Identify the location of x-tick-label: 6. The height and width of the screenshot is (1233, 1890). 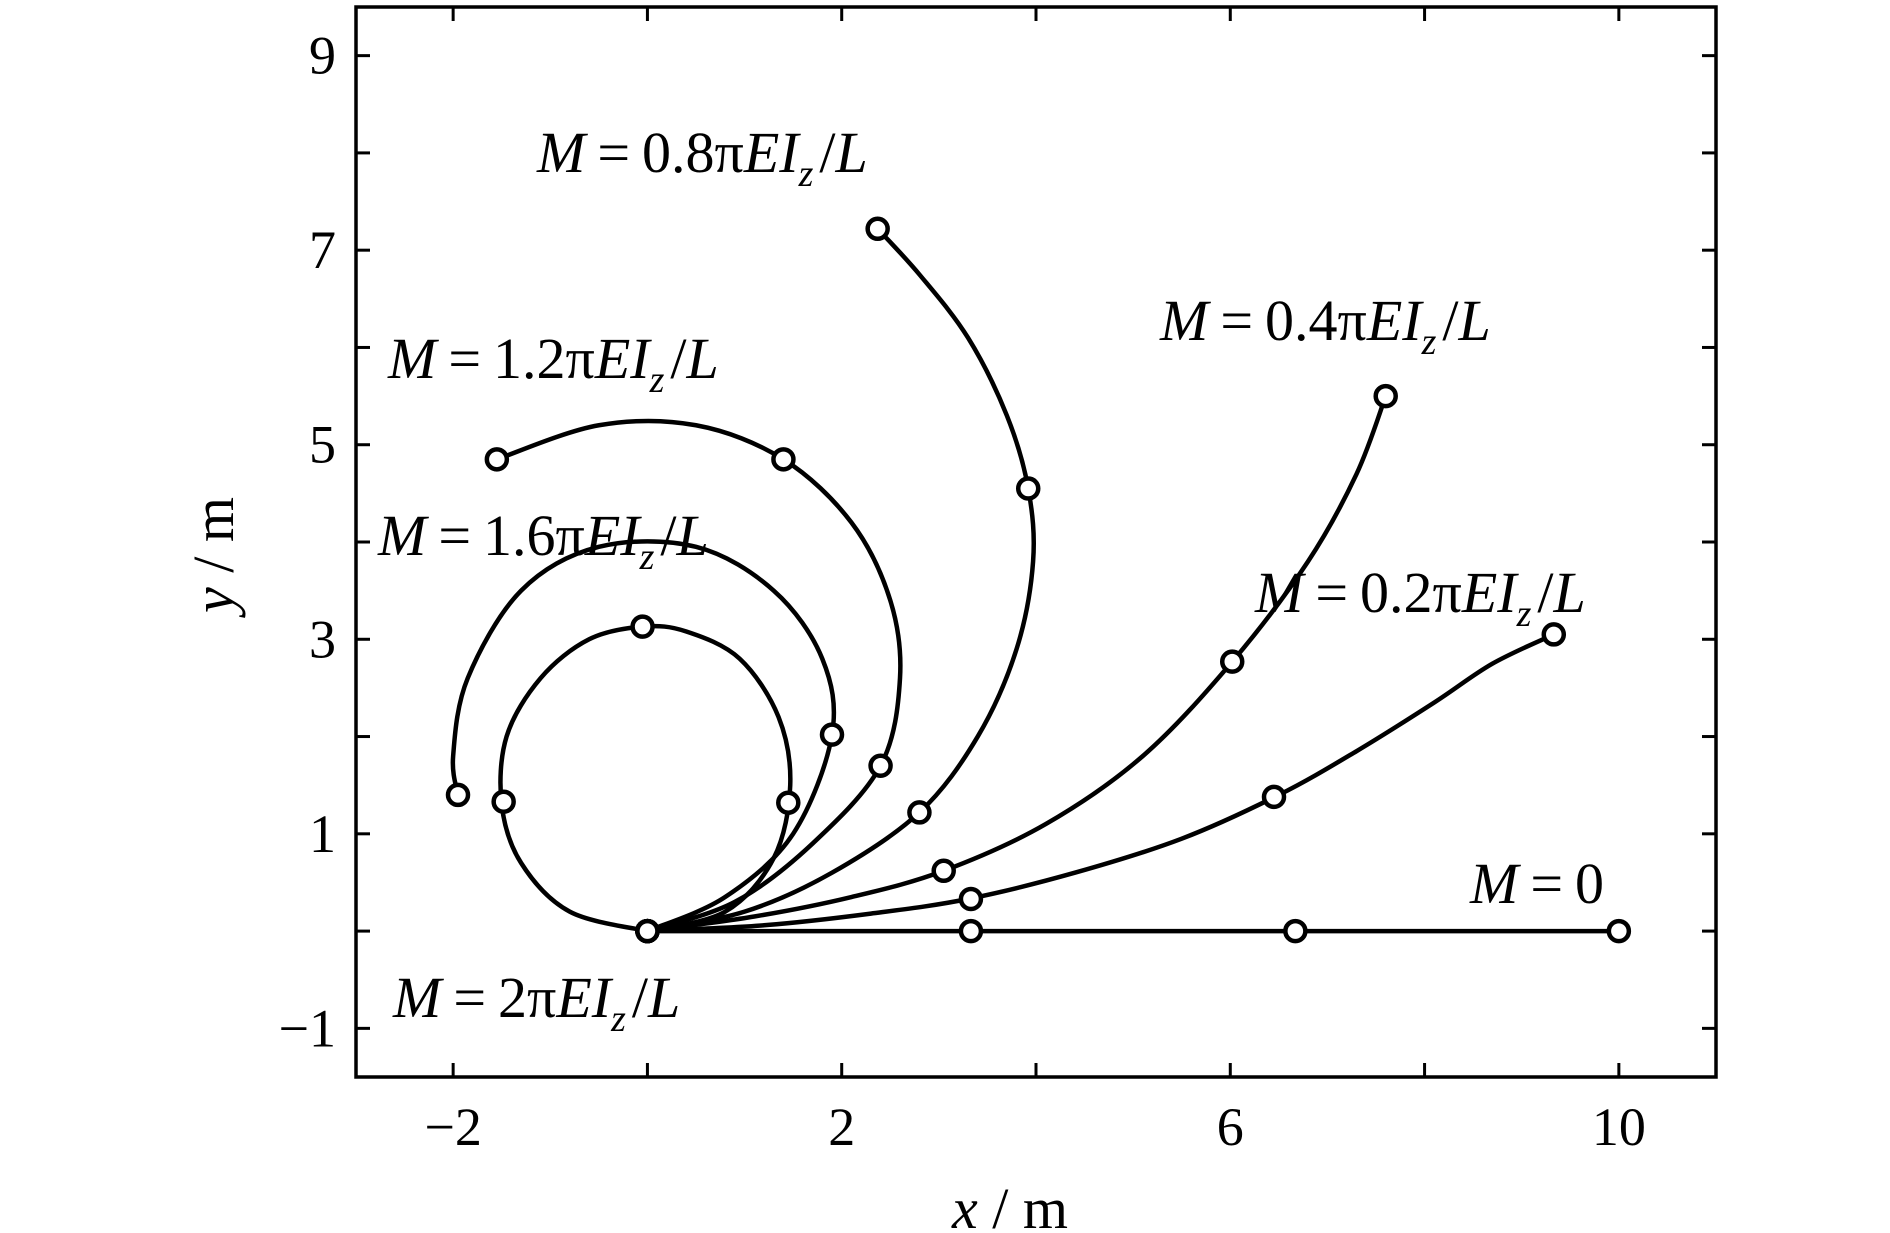
(1230, 1127).